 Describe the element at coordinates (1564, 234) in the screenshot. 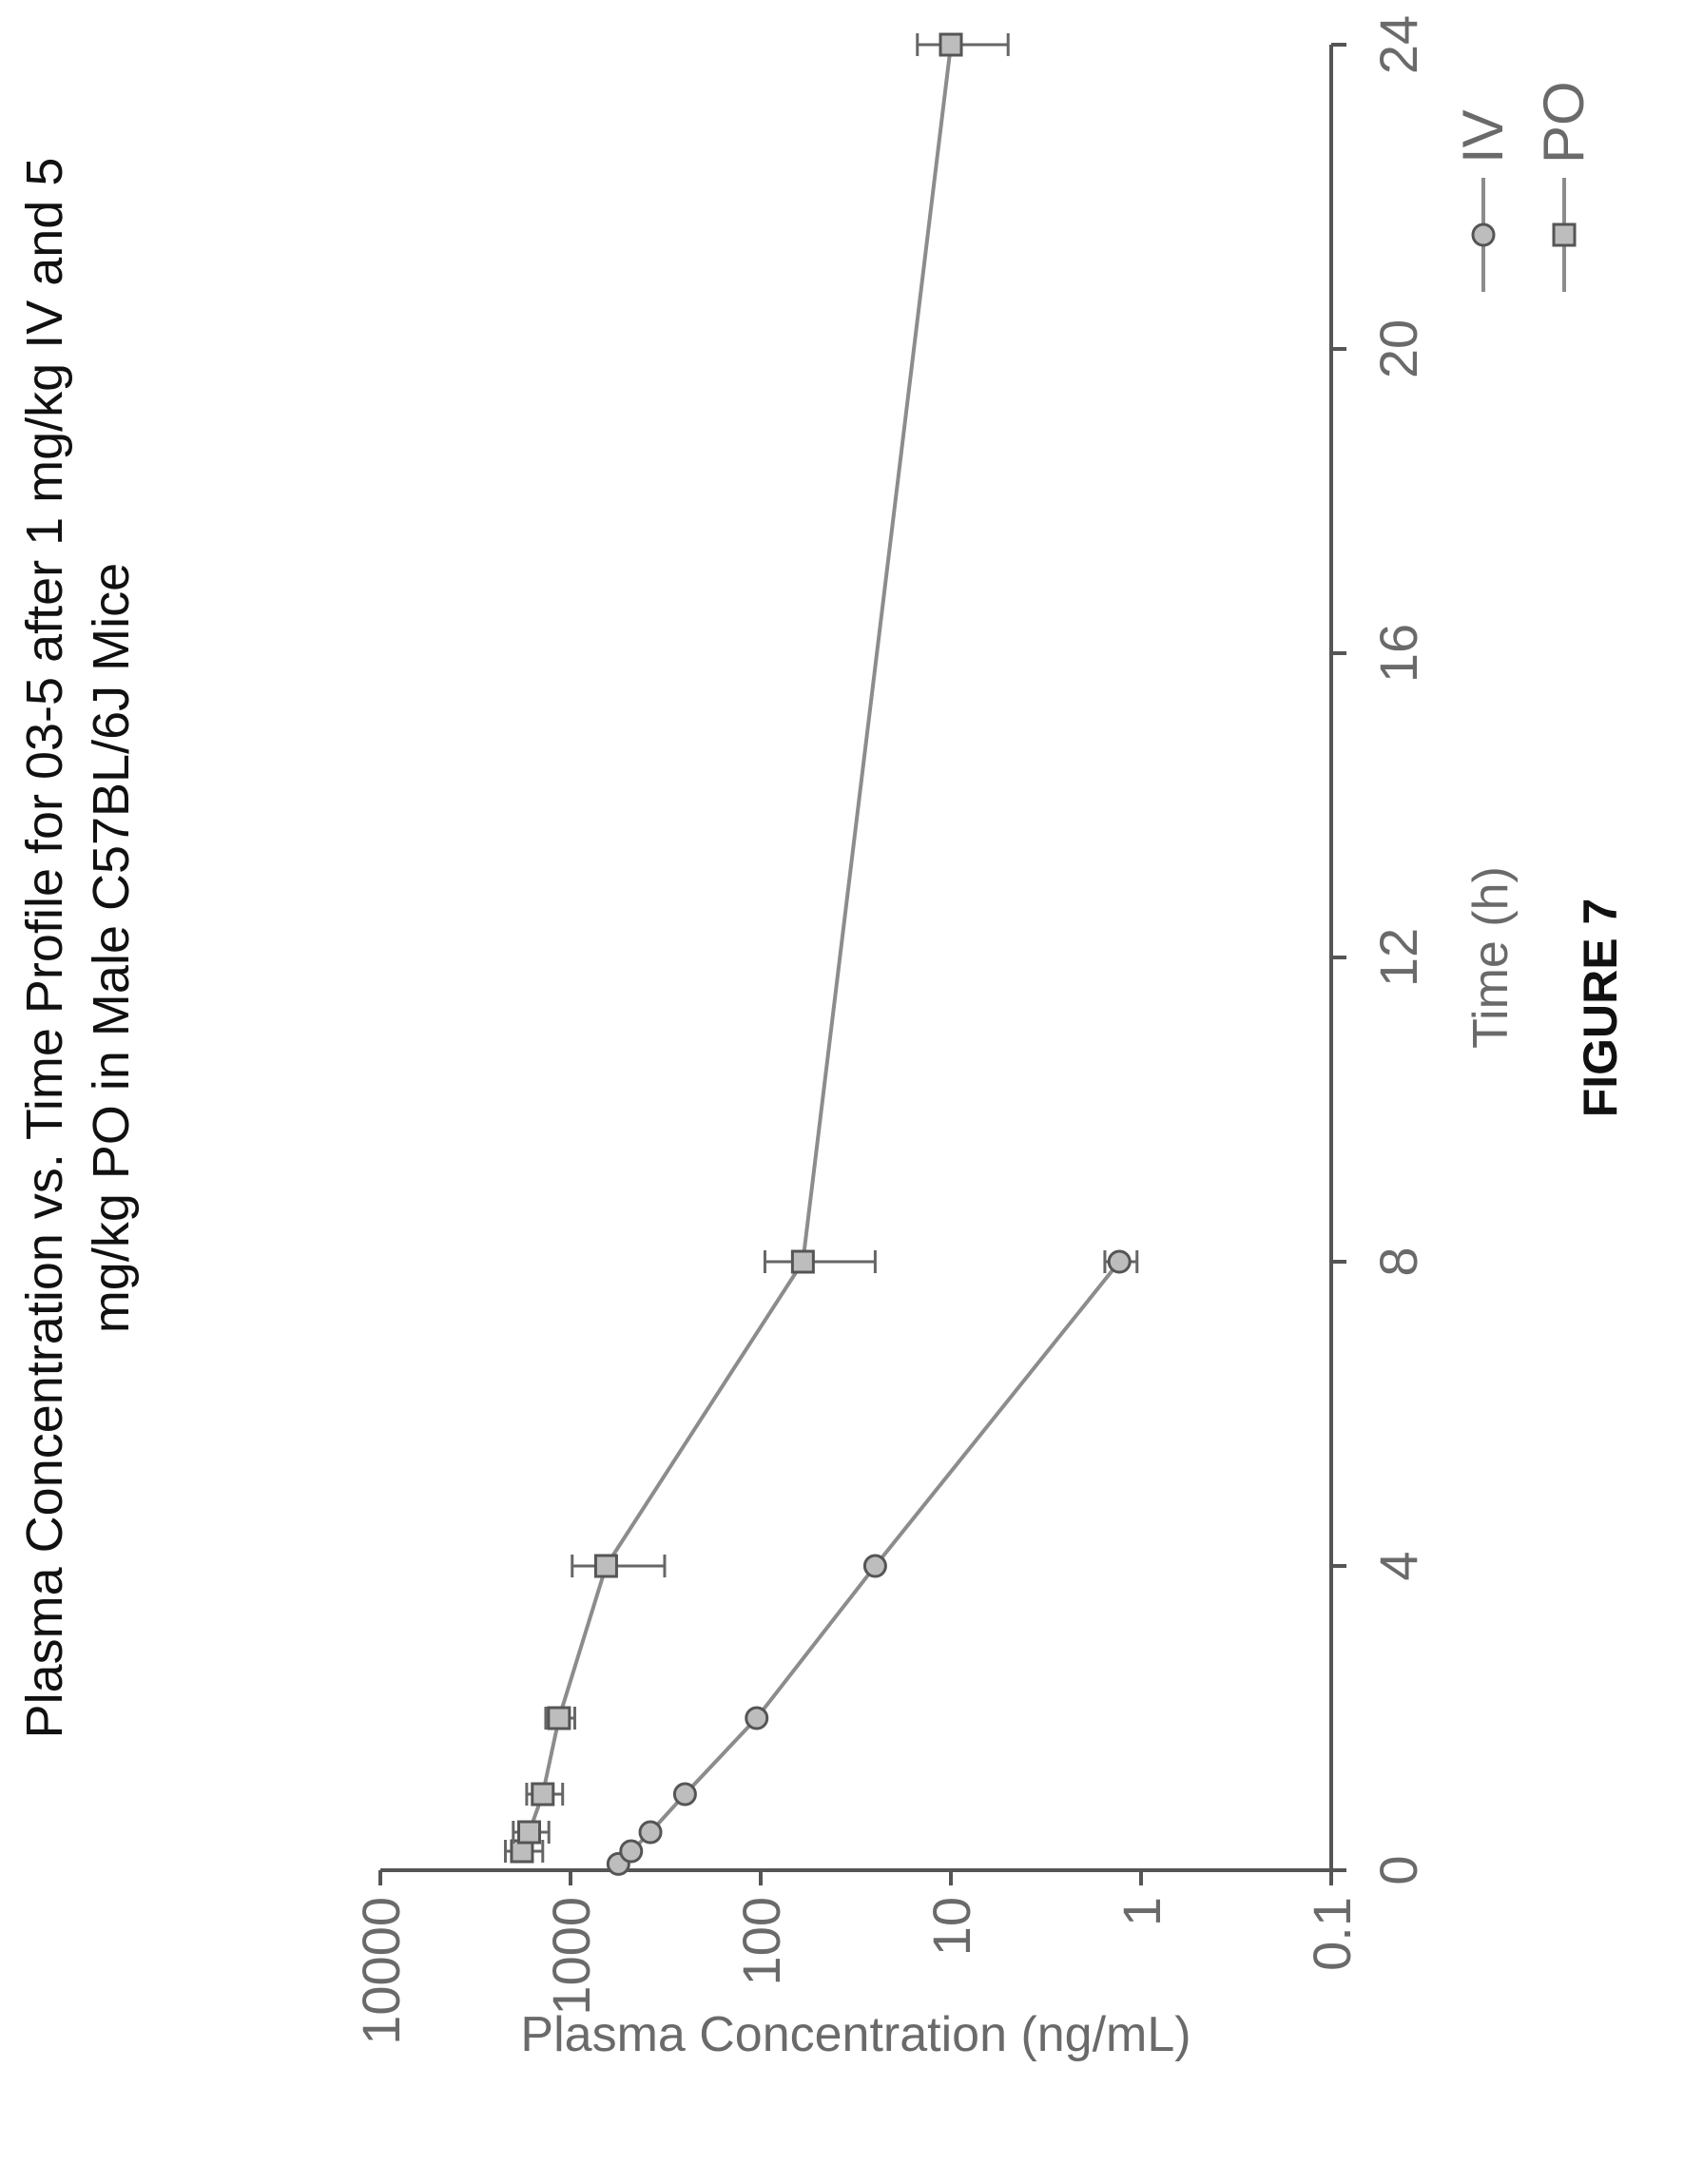

I see `legend-po-swatch-marker` at that location.